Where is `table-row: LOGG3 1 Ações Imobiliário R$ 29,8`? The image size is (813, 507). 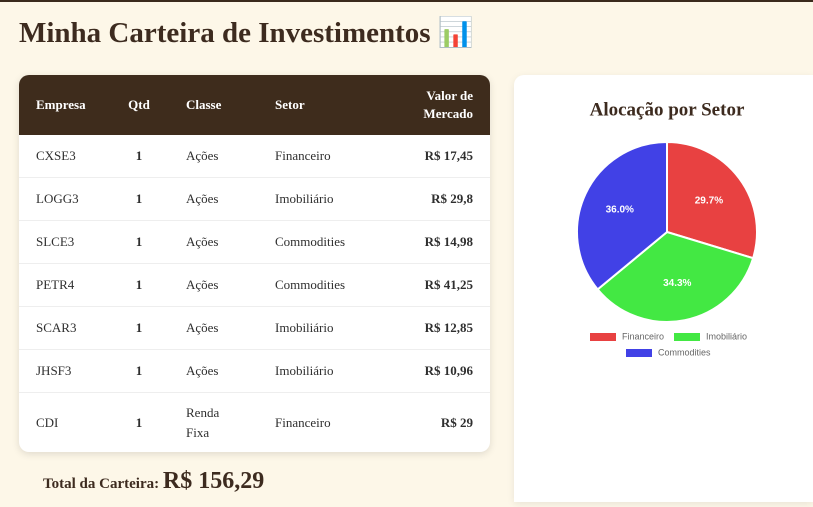 table-row: LOGG3 1 Ações Imobiliário R$ 29,8 is located at coordinates (254, 199).